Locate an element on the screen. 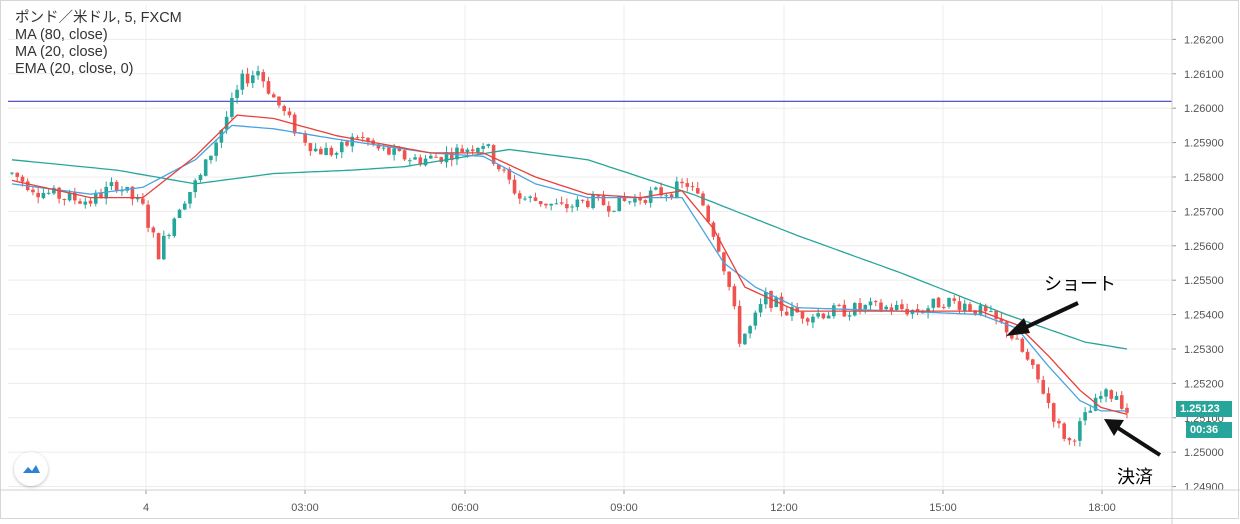 The image size is (1240, 524). y-tick-label: 1.25500 is located at coordinates (1204, 281).